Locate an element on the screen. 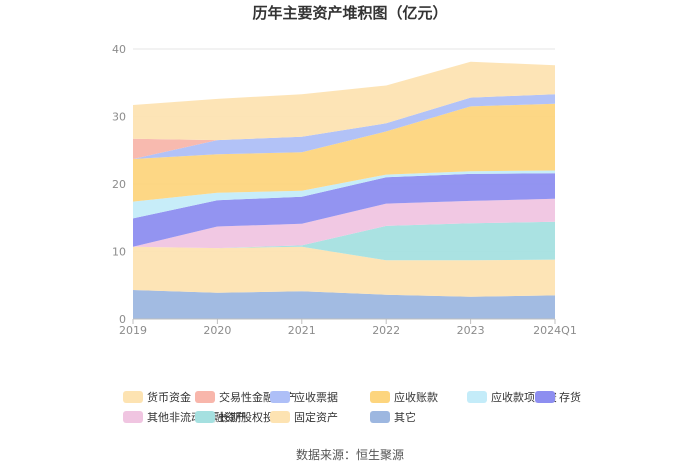  legend-label: 应收账款 is located at coordinates (416, 397).